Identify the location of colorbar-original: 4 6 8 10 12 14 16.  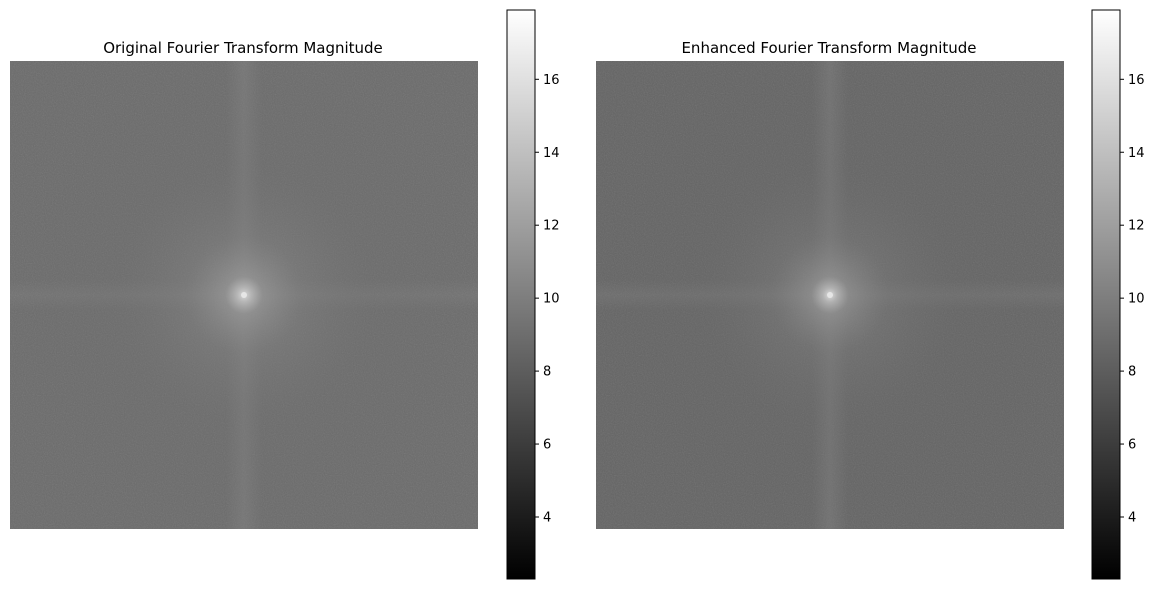
(533, 294).